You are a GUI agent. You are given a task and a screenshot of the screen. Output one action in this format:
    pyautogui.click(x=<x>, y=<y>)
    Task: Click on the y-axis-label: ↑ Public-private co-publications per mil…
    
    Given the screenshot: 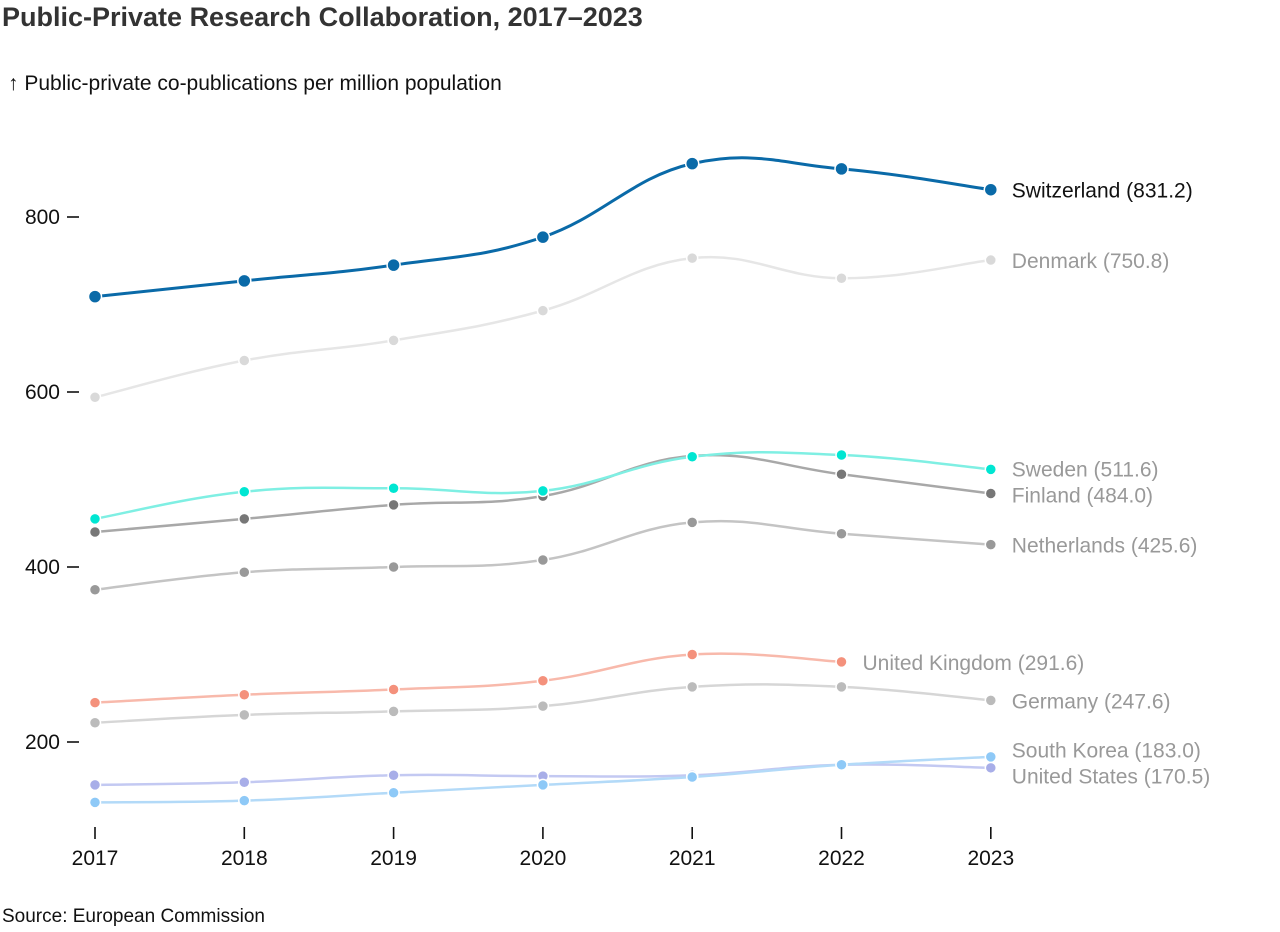 What is the action you would take?
    pyautogui.click(x=255, y=83)
    